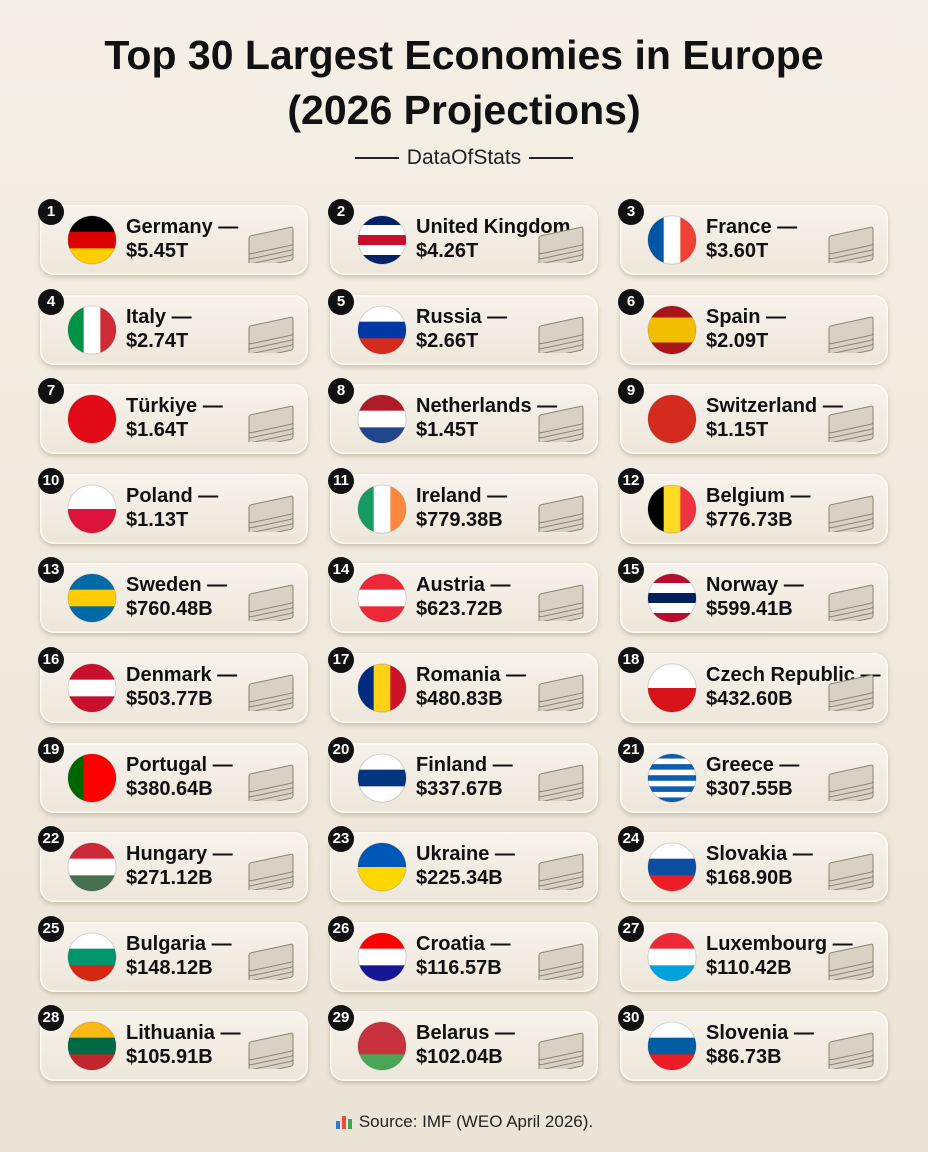 The height and width of the screenshot is (1152, 928). I want to click on rank-badge: 10, so click(51, 480).